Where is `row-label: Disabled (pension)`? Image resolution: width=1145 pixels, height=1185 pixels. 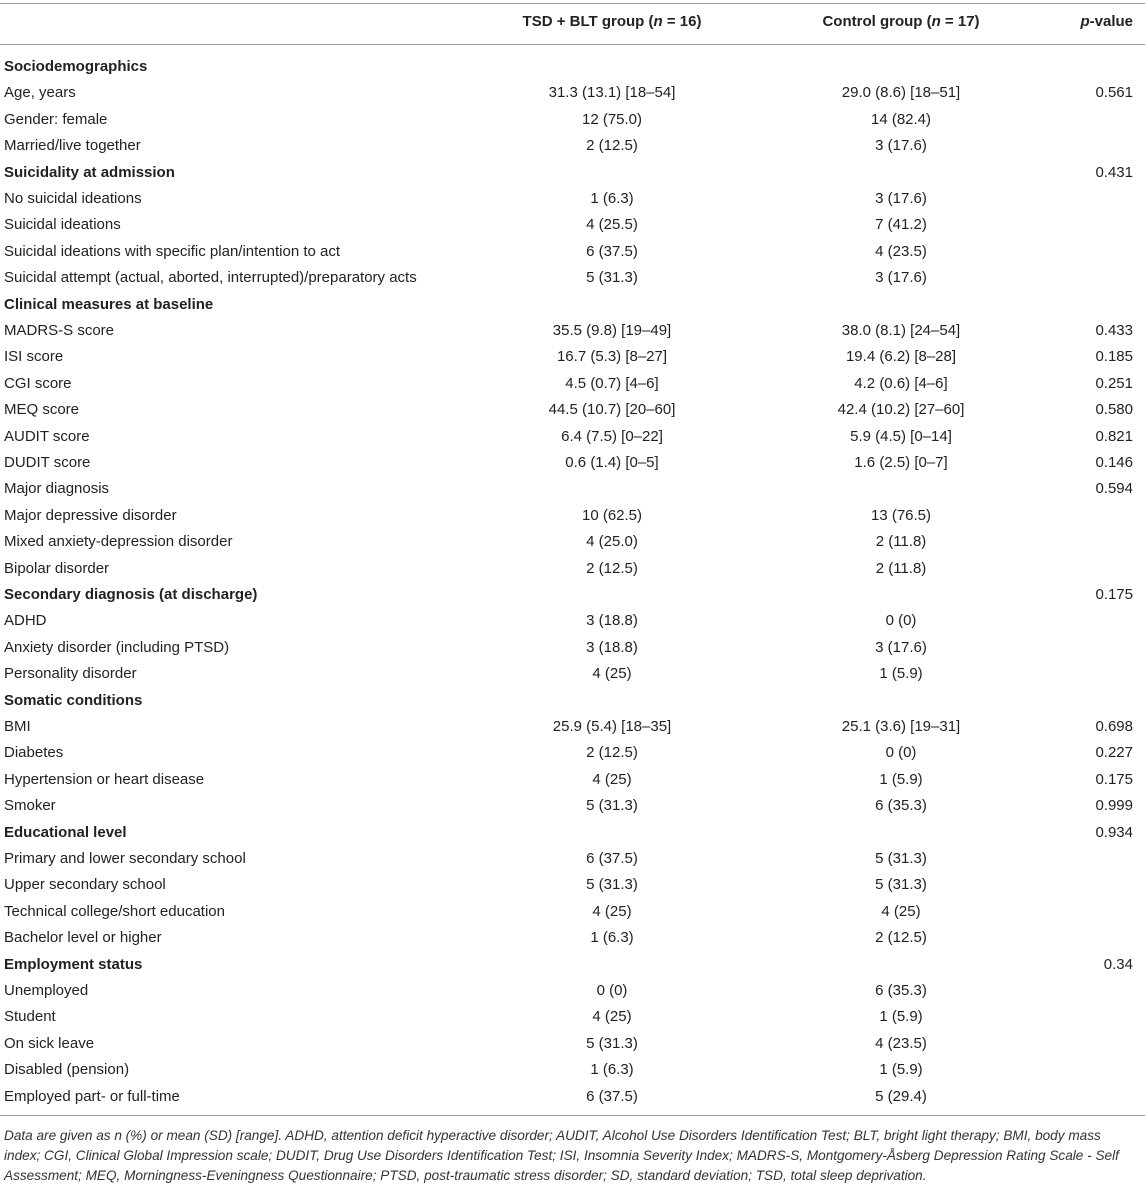 row-label: Disabled (pension) is located at coordinates (67, 1070).